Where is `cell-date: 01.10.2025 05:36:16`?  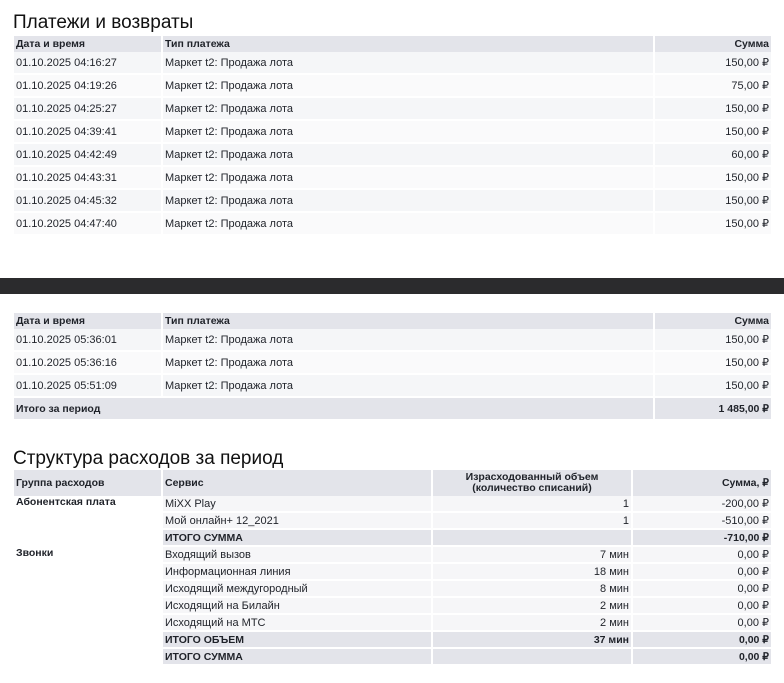
cell-date: 01.10.2025 05:36:16 is located at coordinates (87, 363).